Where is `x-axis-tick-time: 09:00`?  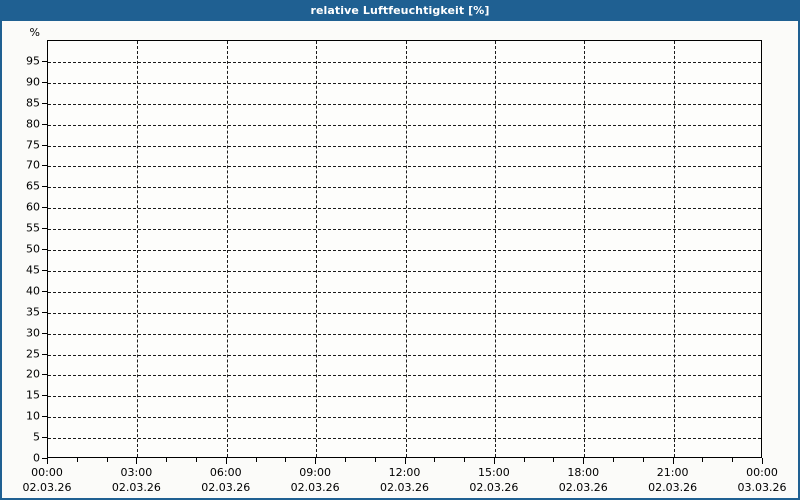
x-axis-tick-time: 09:00 is located at coordinates (315, 472).